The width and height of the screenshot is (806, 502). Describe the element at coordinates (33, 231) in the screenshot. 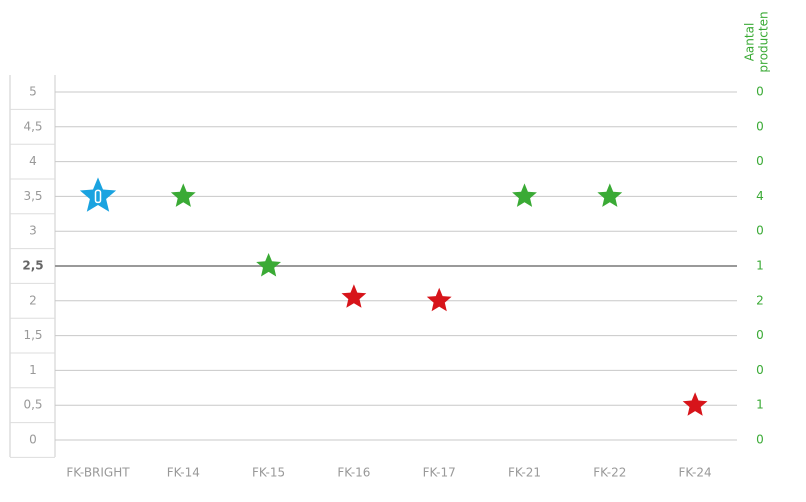

I see `y-tick-label: 3` at that location.